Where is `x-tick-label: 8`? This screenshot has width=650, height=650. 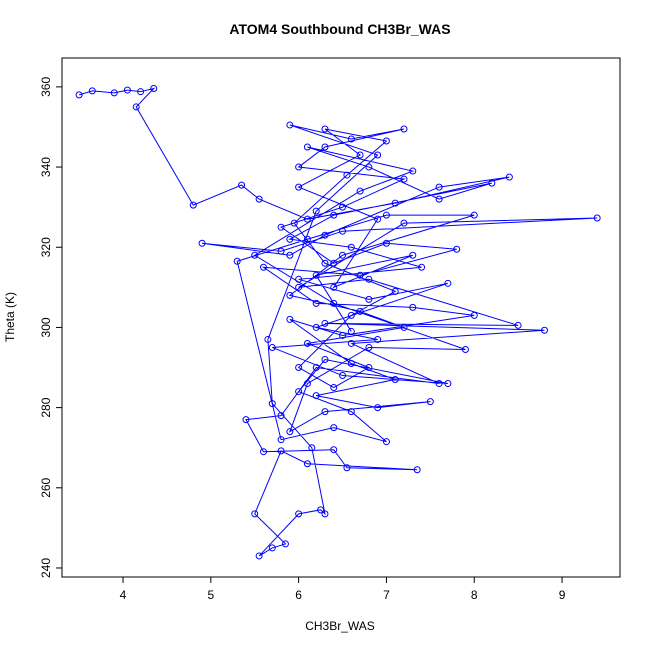
x-tick-label: 8 is located at coordinates (474, 595).